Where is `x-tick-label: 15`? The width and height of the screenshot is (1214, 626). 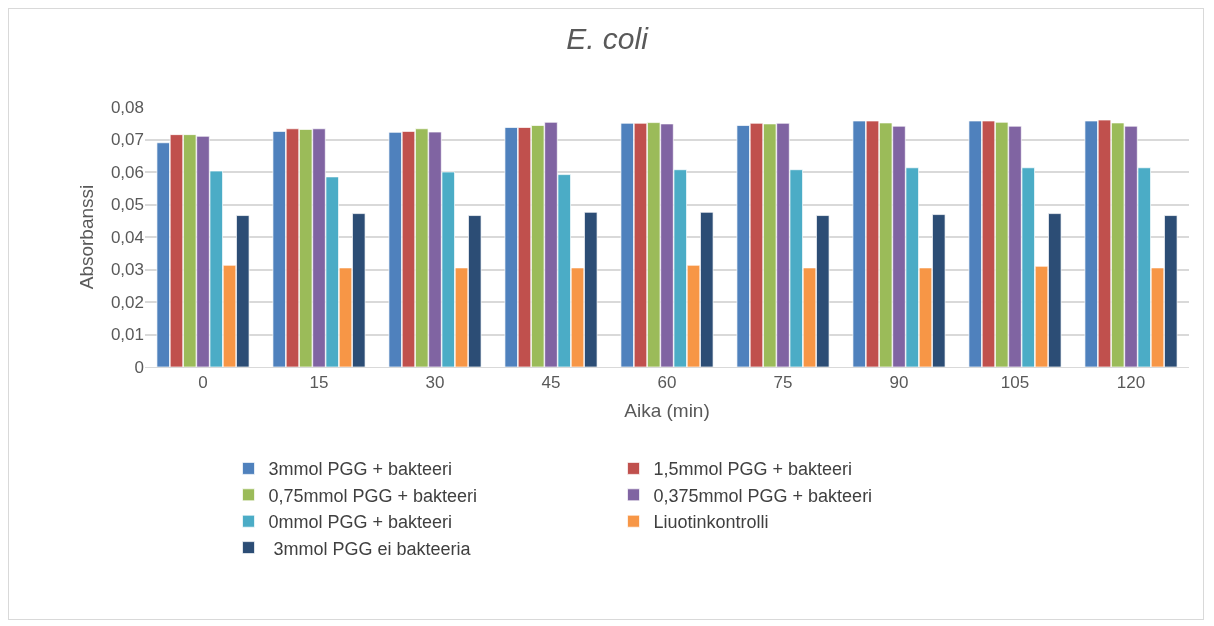
x-tick-label: 15 is located at coordinates (319, 383).